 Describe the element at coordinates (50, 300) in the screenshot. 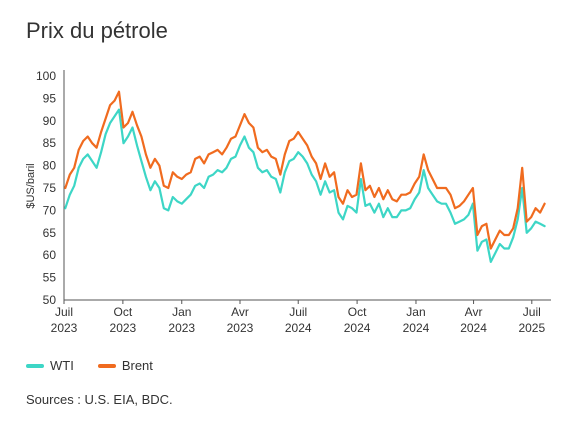

I see `y-tick-label: 50` at that location.